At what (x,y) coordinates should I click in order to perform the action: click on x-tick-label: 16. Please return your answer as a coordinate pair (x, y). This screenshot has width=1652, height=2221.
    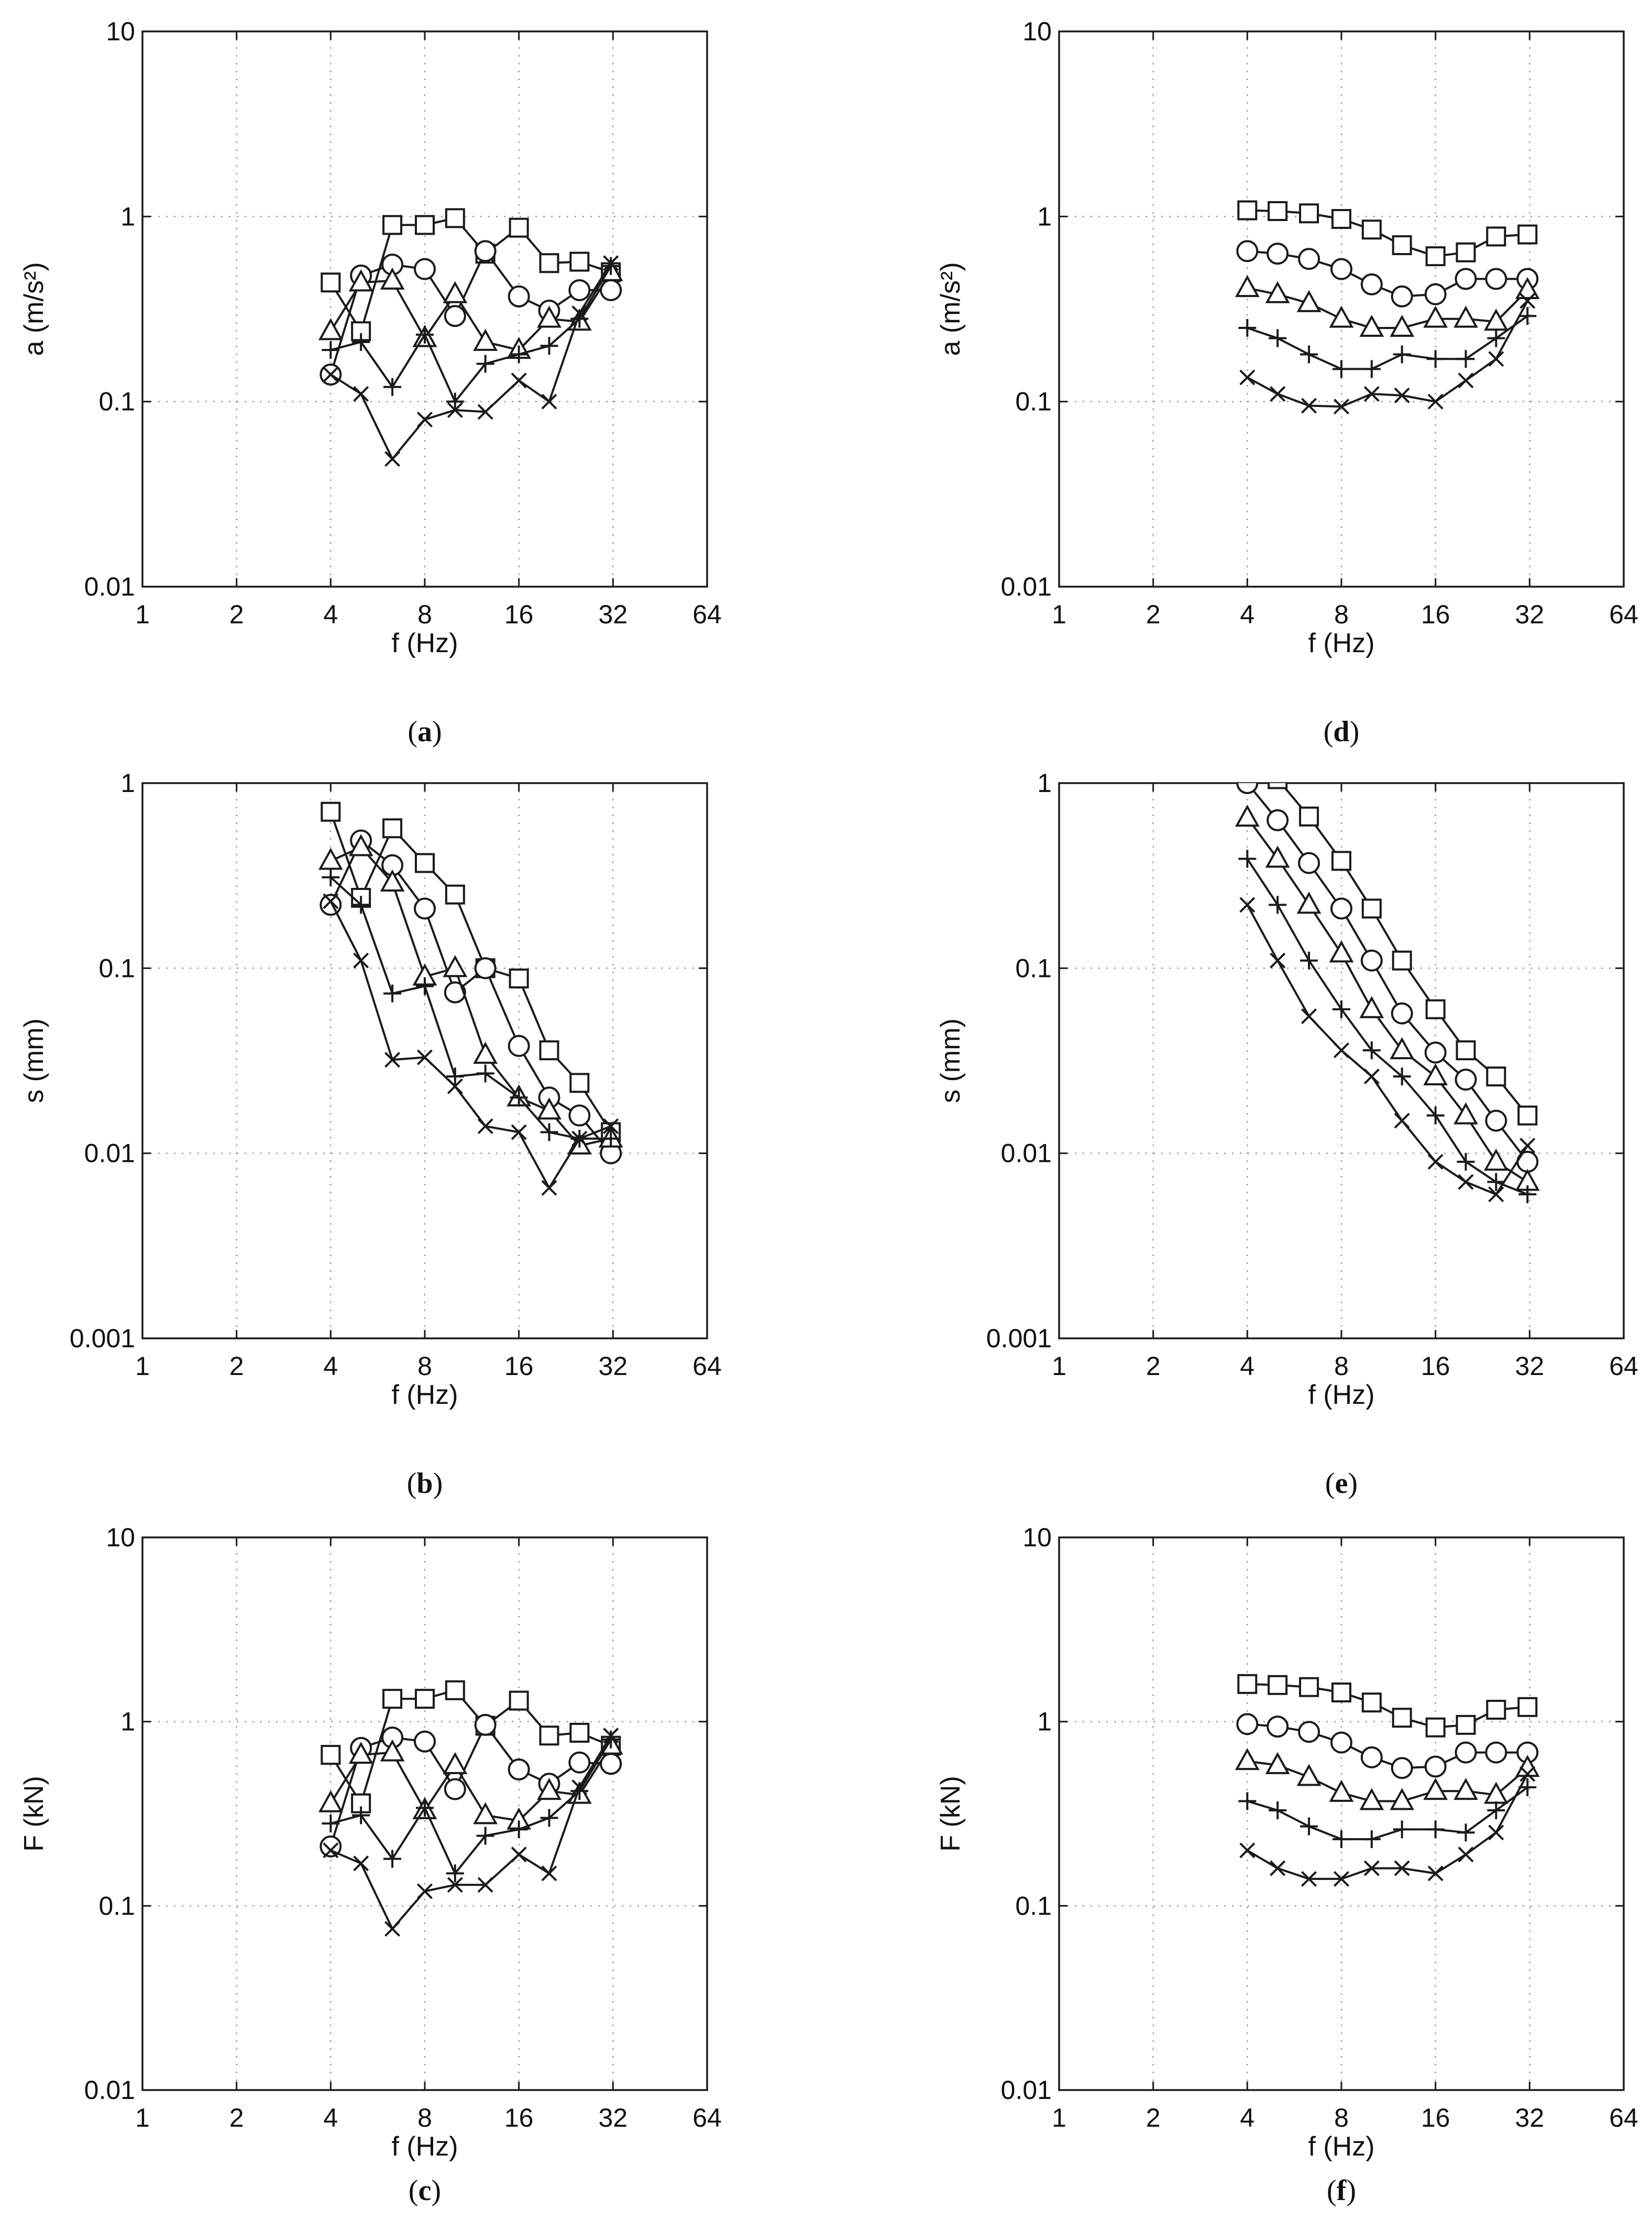
    Looking at the image, I should click on (1435, 614).